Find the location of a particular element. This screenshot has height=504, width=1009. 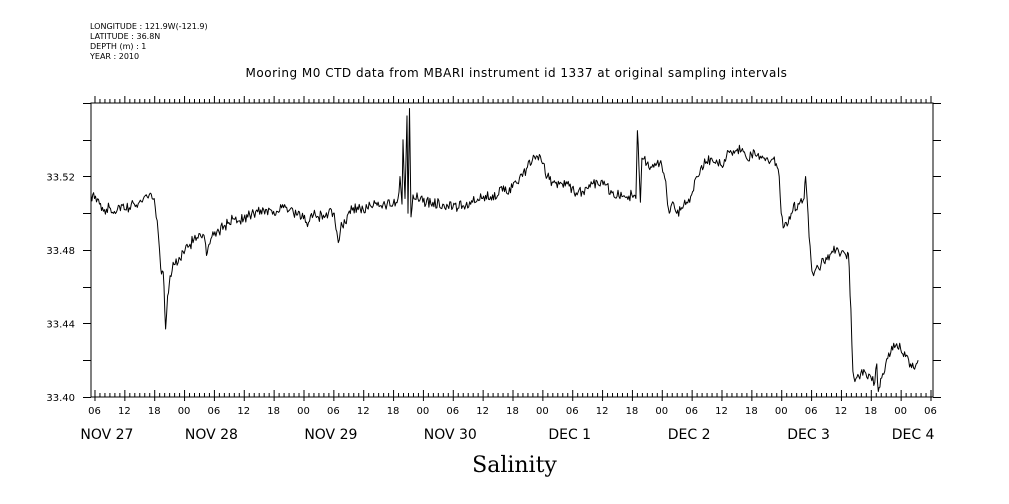

x-axis-title: Salinity is located at coordinates (514, 465).